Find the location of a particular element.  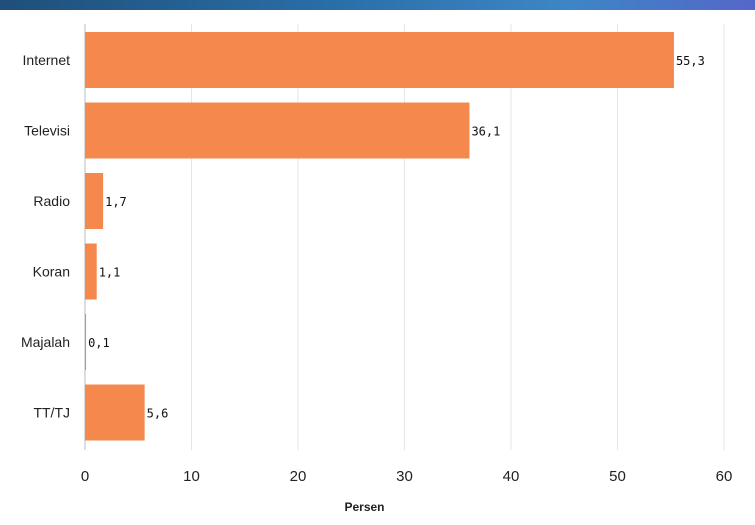

data-label: 0,1 is located at coordinates (99, 343).